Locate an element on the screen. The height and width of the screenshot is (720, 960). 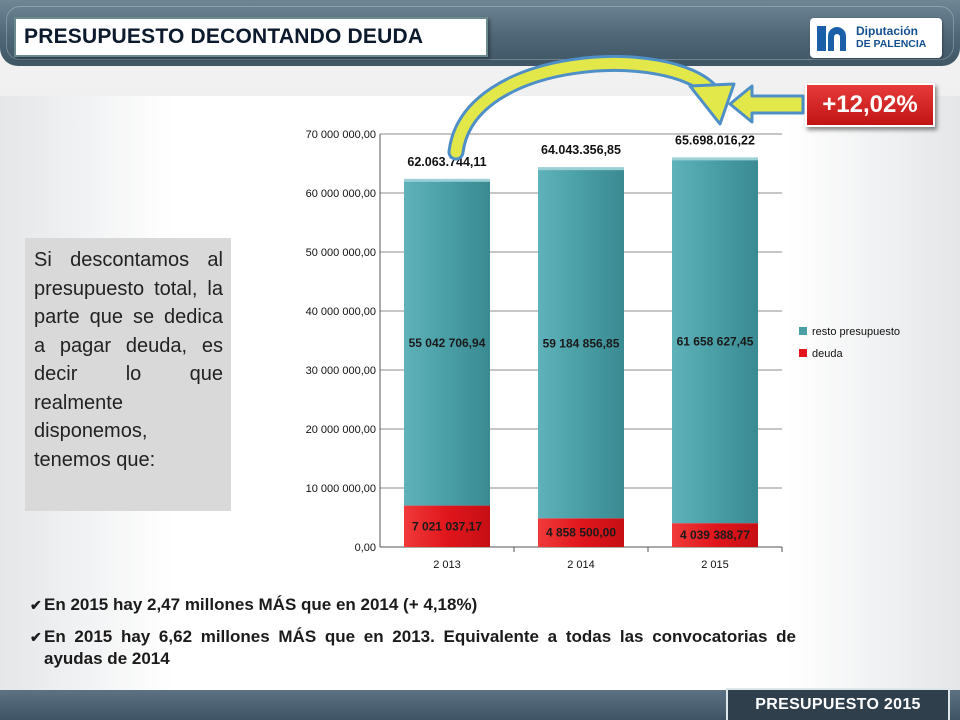
diputacion-logo: Diputación DE PALENCIA is located at coordinates (876, 38).